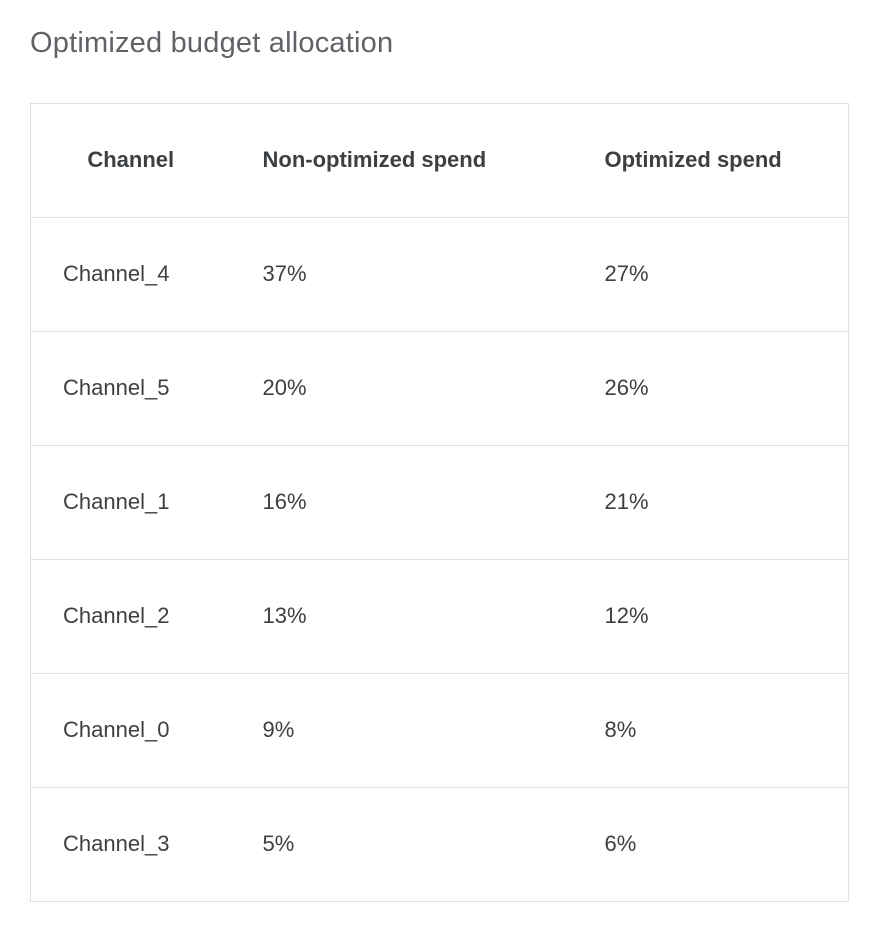 Image resolution: width=878 pixels, height=930 pixels. Describe the element at coordinates (710, 388) in the screenshot. I see `cell-optimized-spend: 26%` at that location.